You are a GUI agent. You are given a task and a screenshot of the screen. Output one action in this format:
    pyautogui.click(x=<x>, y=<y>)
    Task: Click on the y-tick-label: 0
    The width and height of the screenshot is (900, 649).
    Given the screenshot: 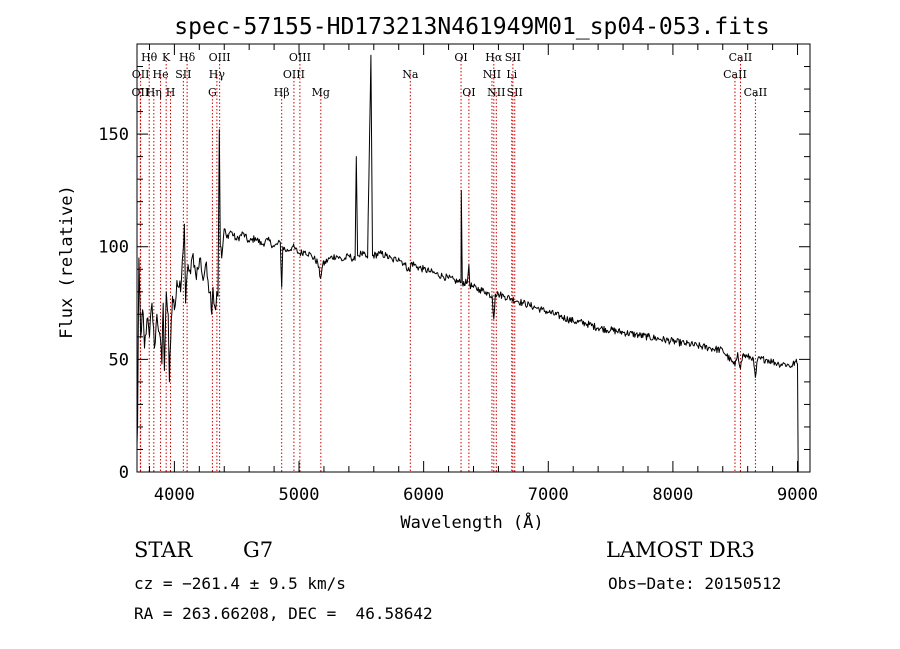 What is the action you would take?
    pyautogui.click(x=124, y=473)
    